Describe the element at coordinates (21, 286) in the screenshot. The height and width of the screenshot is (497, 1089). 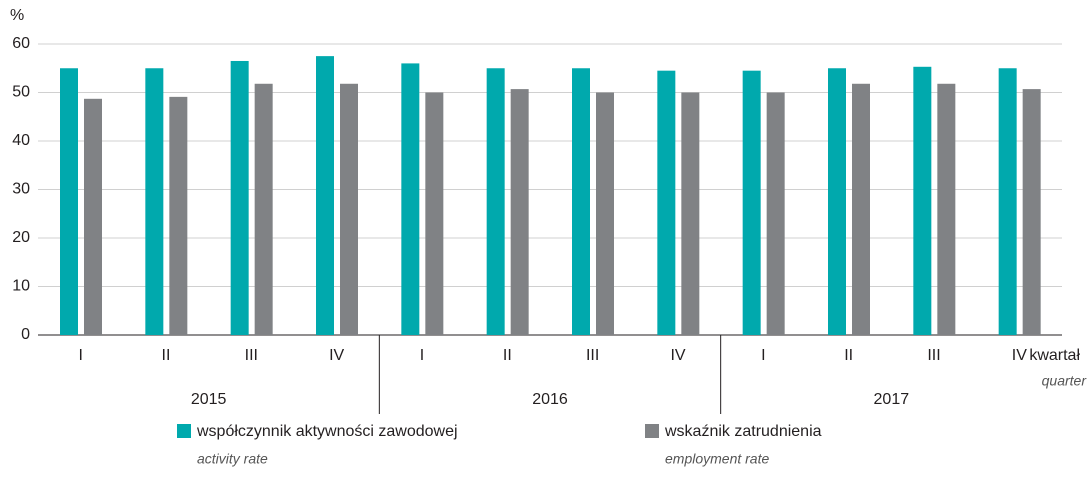
I see `y-tick-label: 10` at that location.